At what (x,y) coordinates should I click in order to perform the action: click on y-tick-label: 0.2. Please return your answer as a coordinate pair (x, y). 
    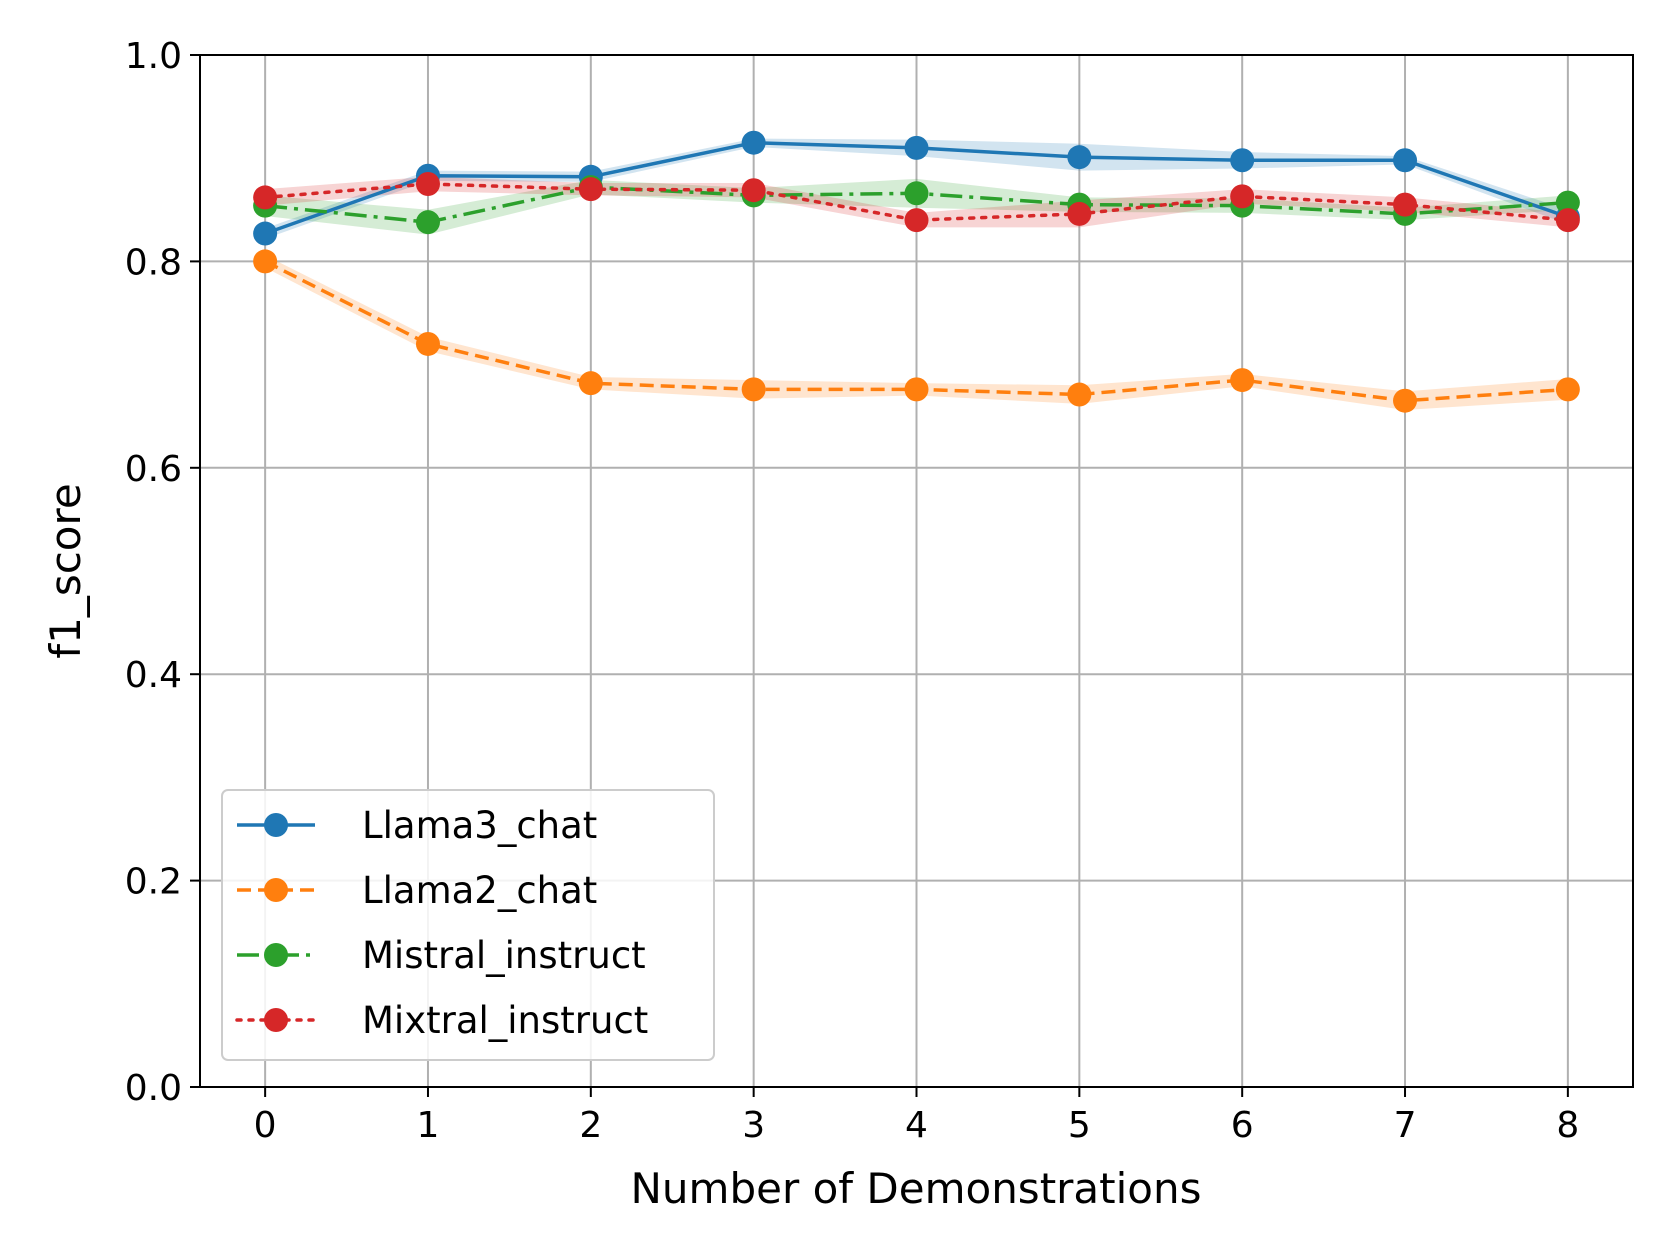
    Looking at the image, I should click on (153, 882).